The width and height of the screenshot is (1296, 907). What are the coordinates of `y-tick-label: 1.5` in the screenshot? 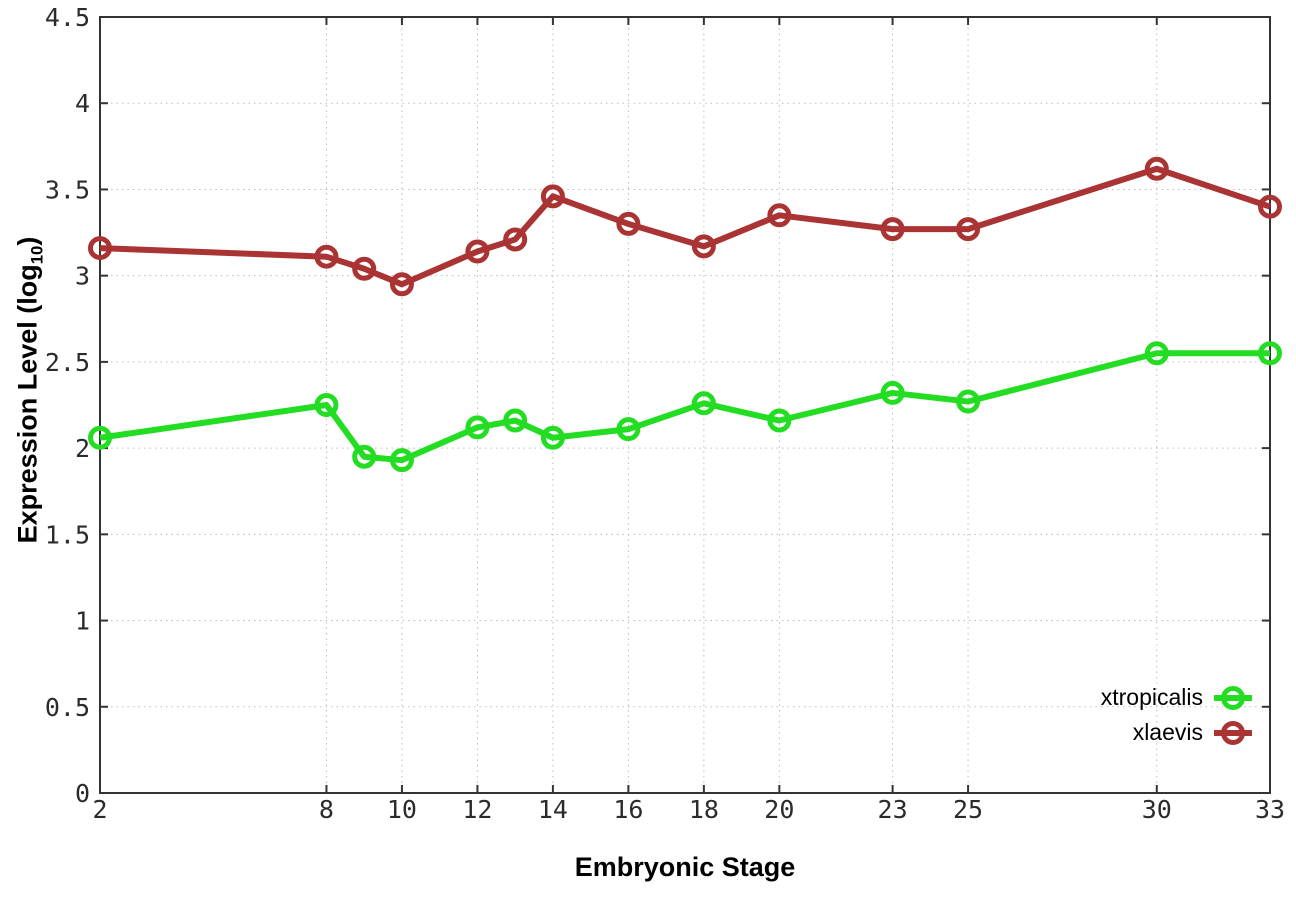 It's located at (67, 534).